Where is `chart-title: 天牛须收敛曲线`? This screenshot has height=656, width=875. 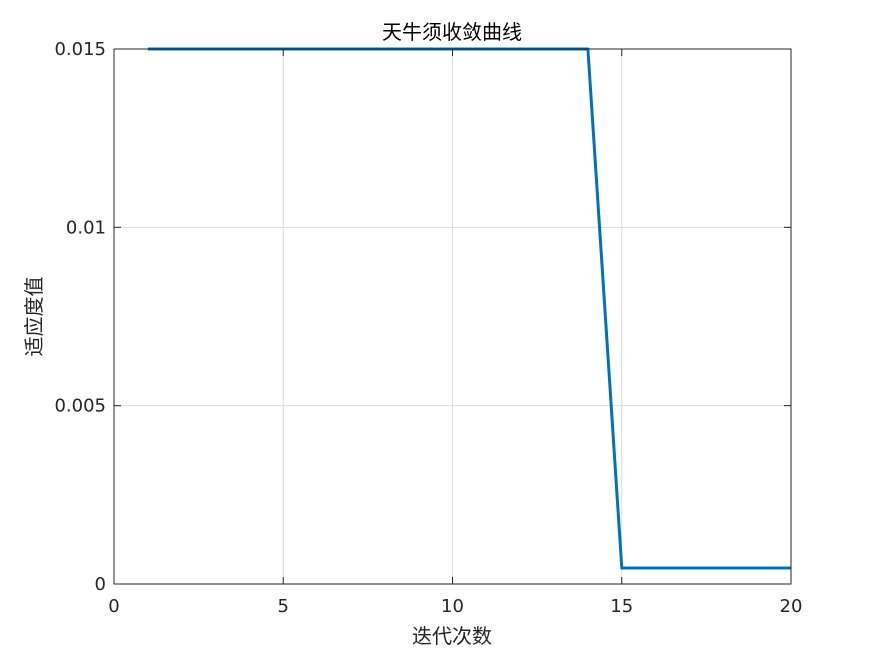
chart-title: 天牛须收敛曲线 is located at coordinates (452, 32).